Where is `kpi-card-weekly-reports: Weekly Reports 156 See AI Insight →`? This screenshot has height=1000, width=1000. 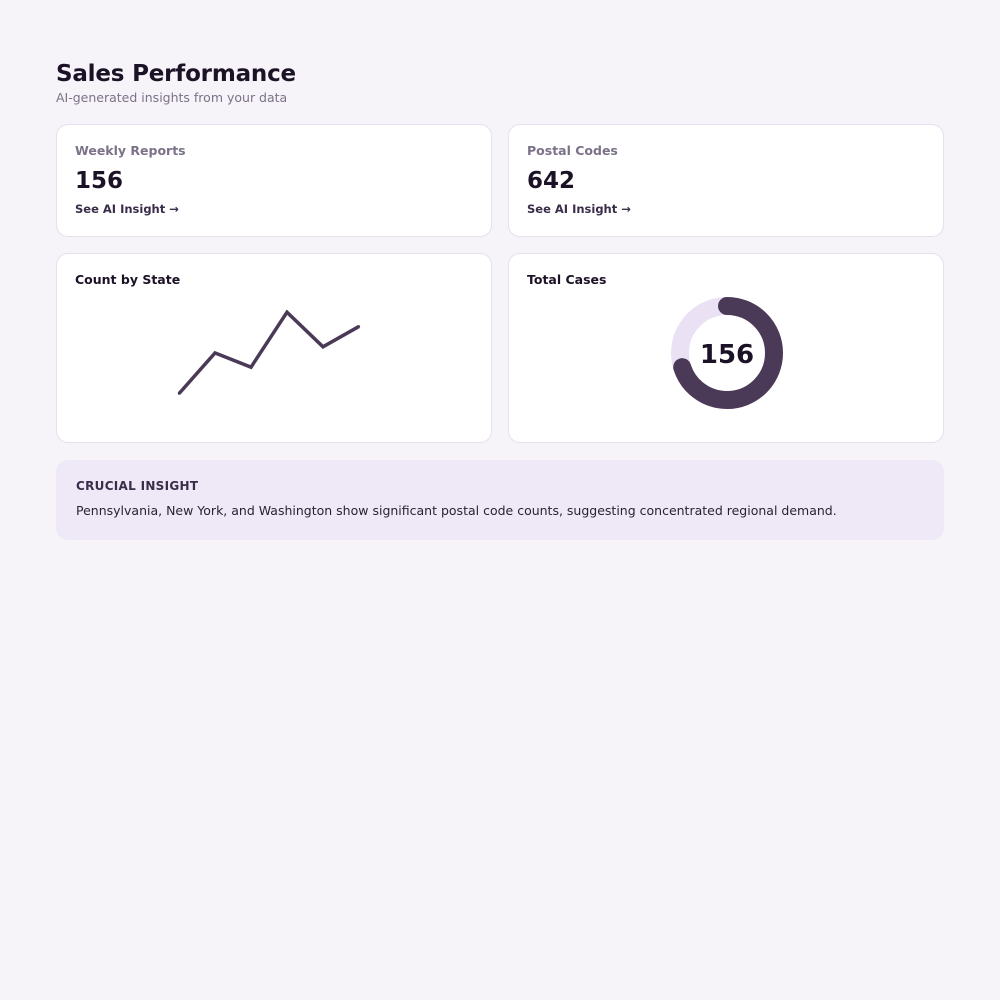 kpi-card-weekly-reports: Weekly Reports 156 See AI Insight → is located at coordinates (274, 180).